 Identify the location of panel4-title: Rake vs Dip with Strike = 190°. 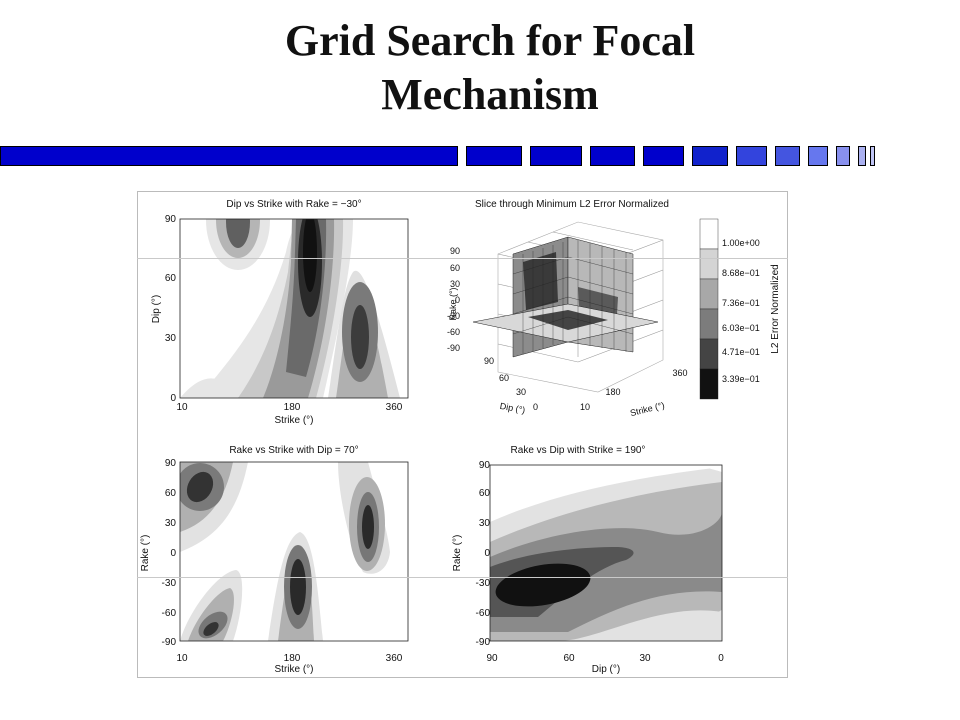
(578, 450).